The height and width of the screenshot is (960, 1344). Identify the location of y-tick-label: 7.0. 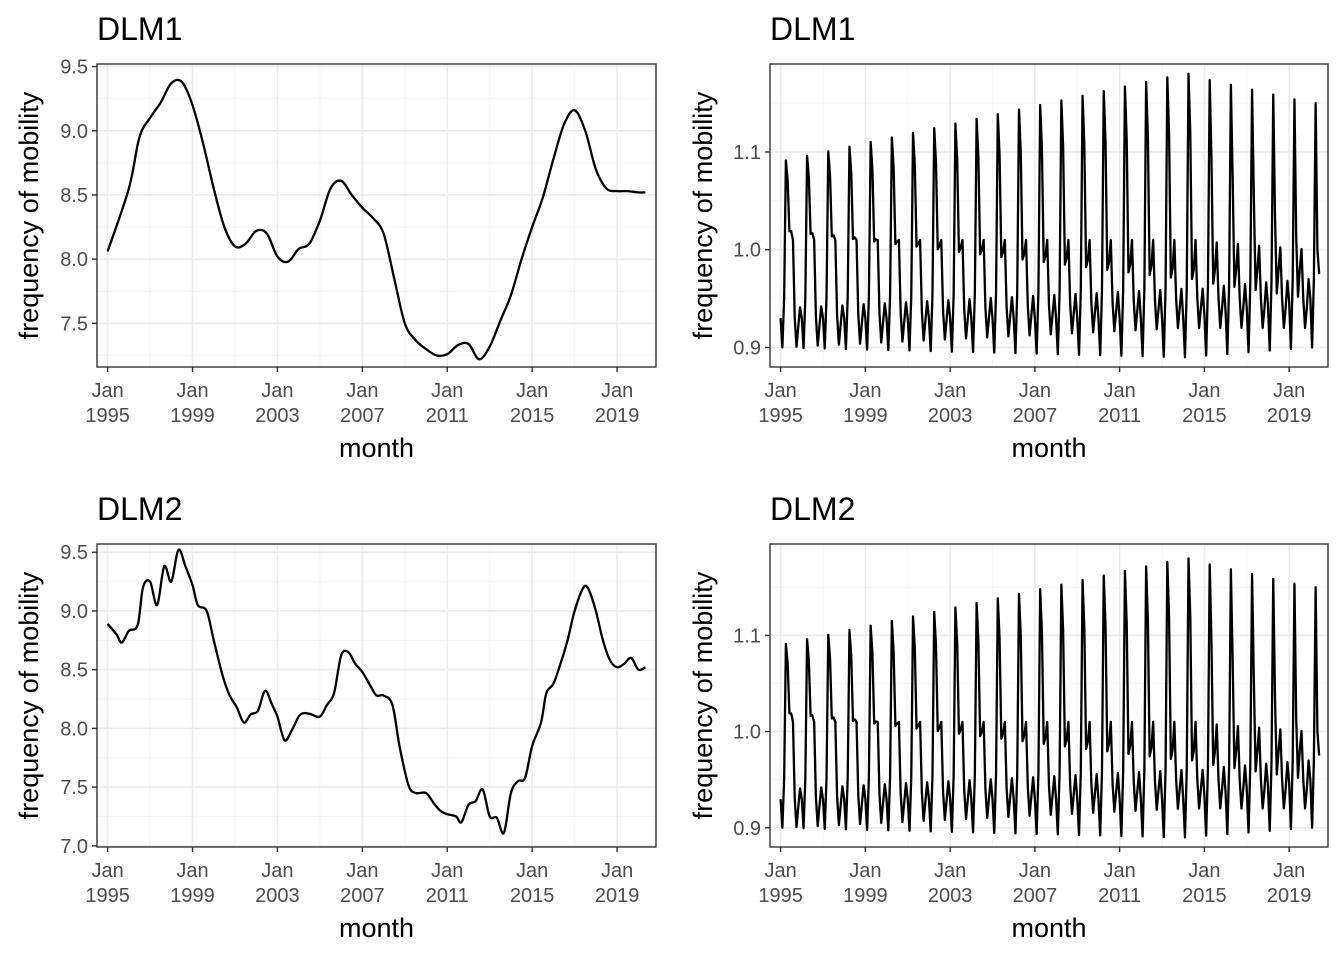
(74, 847).